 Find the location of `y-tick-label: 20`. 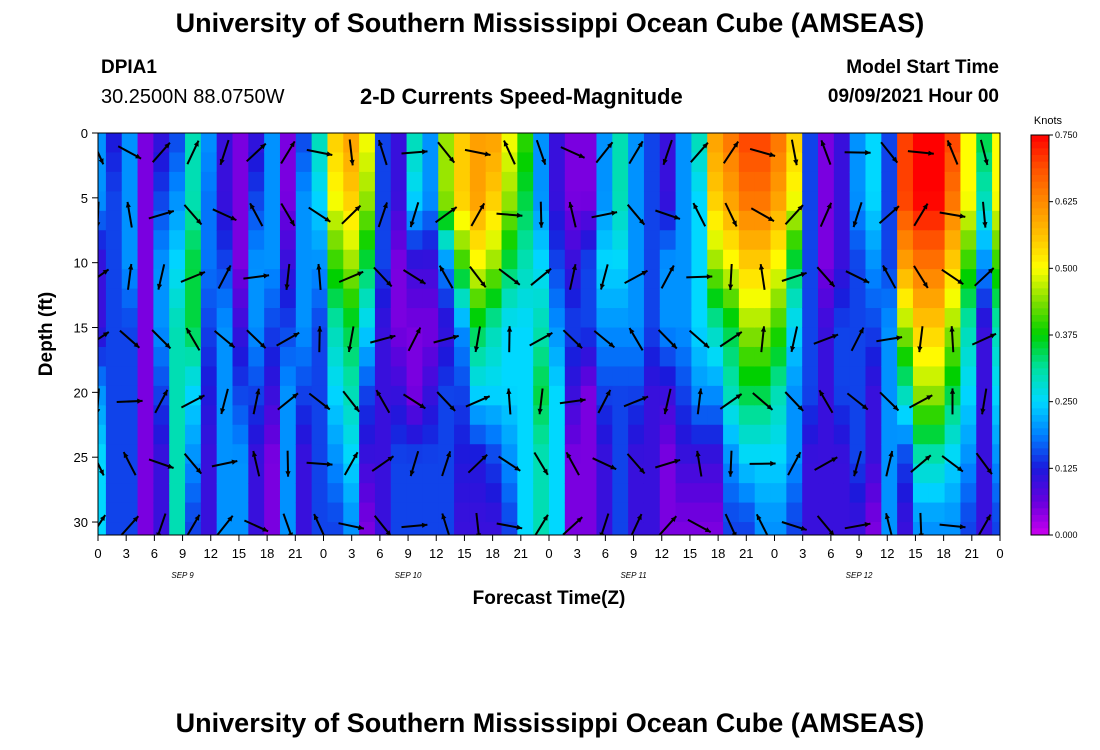

y-tick-label: 20 is located at coordinates (81, 392).